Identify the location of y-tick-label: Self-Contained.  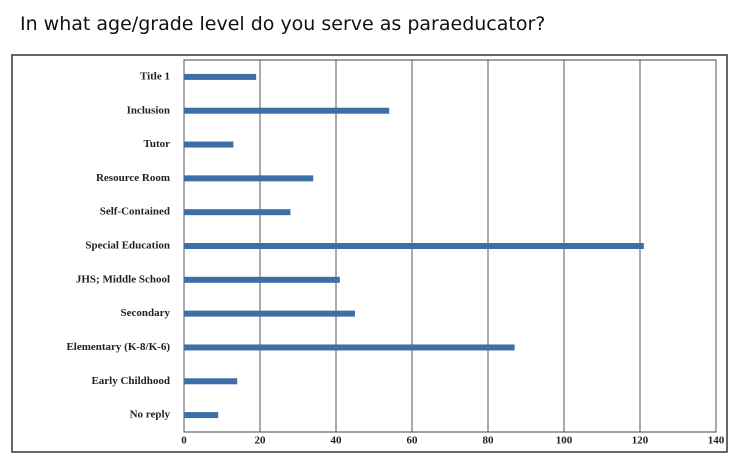
(135, 212).